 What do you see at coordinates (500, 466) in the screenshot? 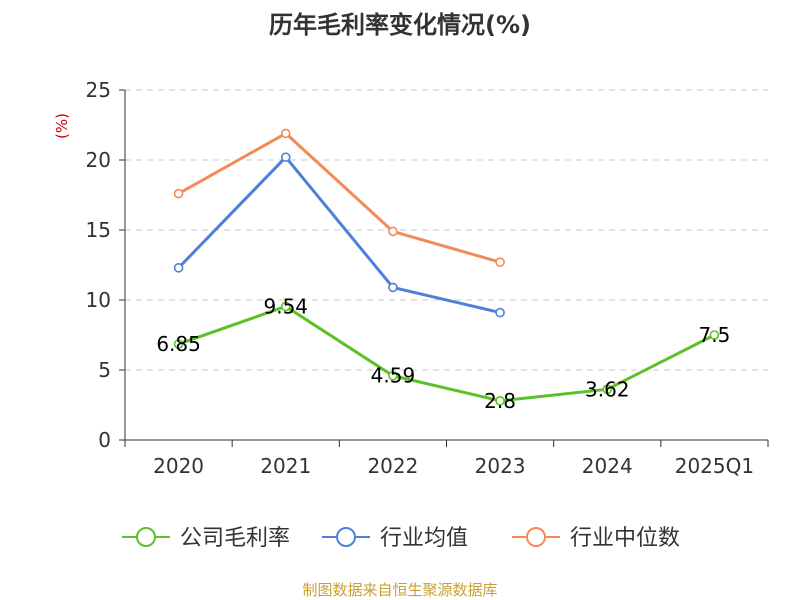
I see `x-tick-label: 2023` at bounding box center [500, 466].